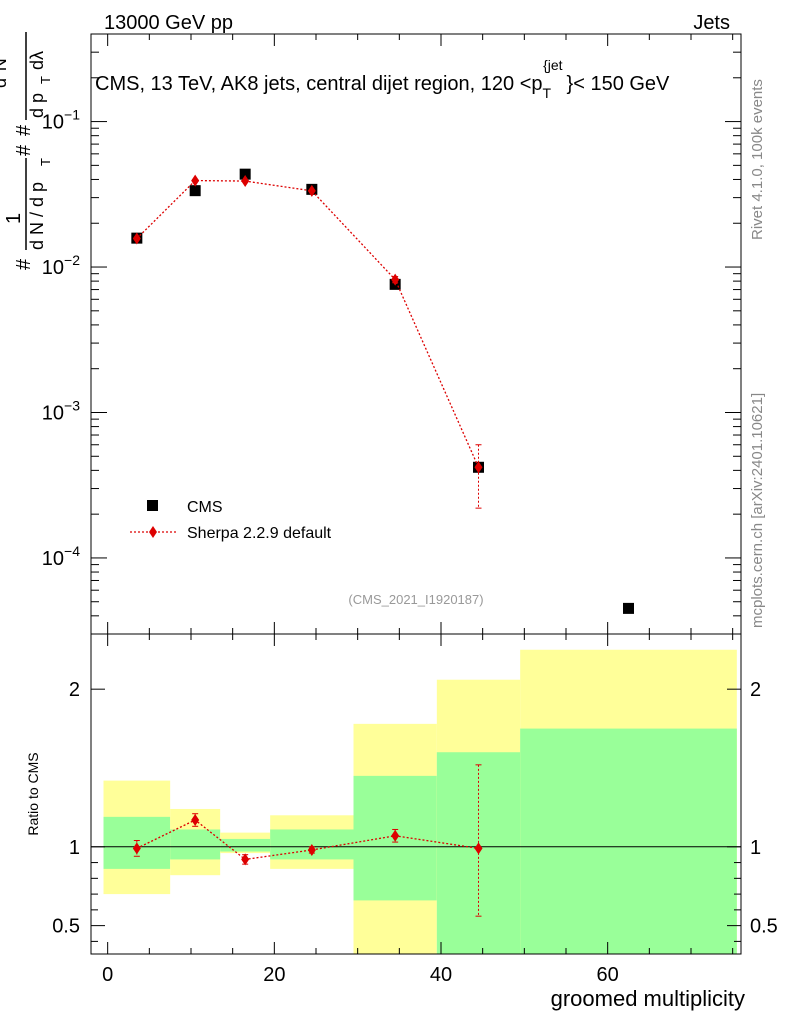  Describe the element at coordinates (37, 60) in the screenshot. I see `ylabel-dlambda: dλ` at that location.